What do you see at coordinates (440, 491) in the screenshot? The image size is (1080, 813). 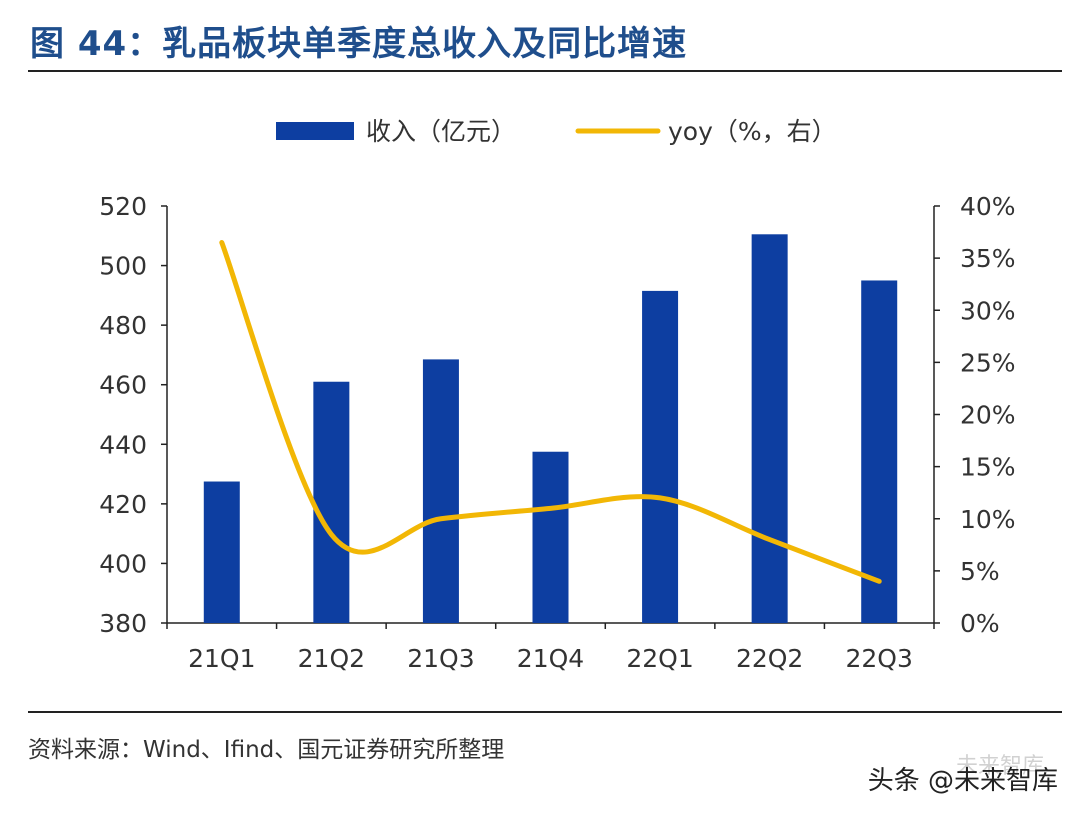 I see `bar-21Q3` at bounding box center [440, 491].